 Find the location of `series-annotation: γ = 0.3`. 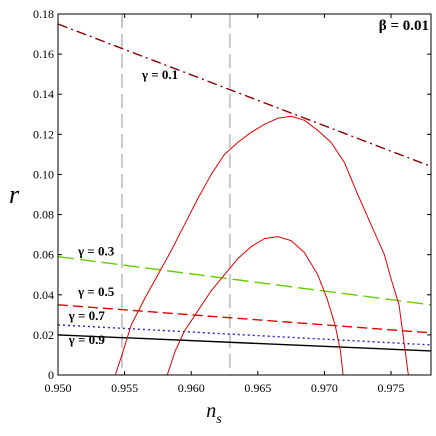

series-annotation: γ = 0.3 is located at coordinates (96, 251).